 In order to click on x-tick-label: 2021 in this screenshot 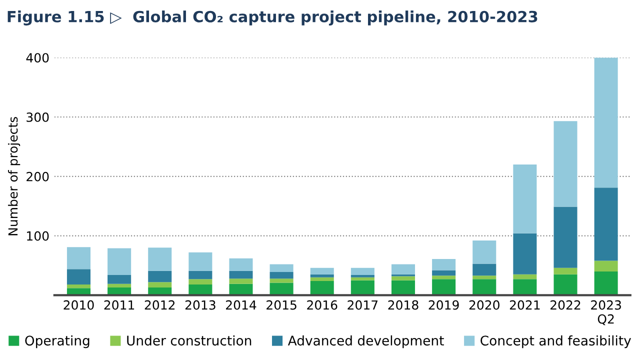, I will do `click(525, 305)`.